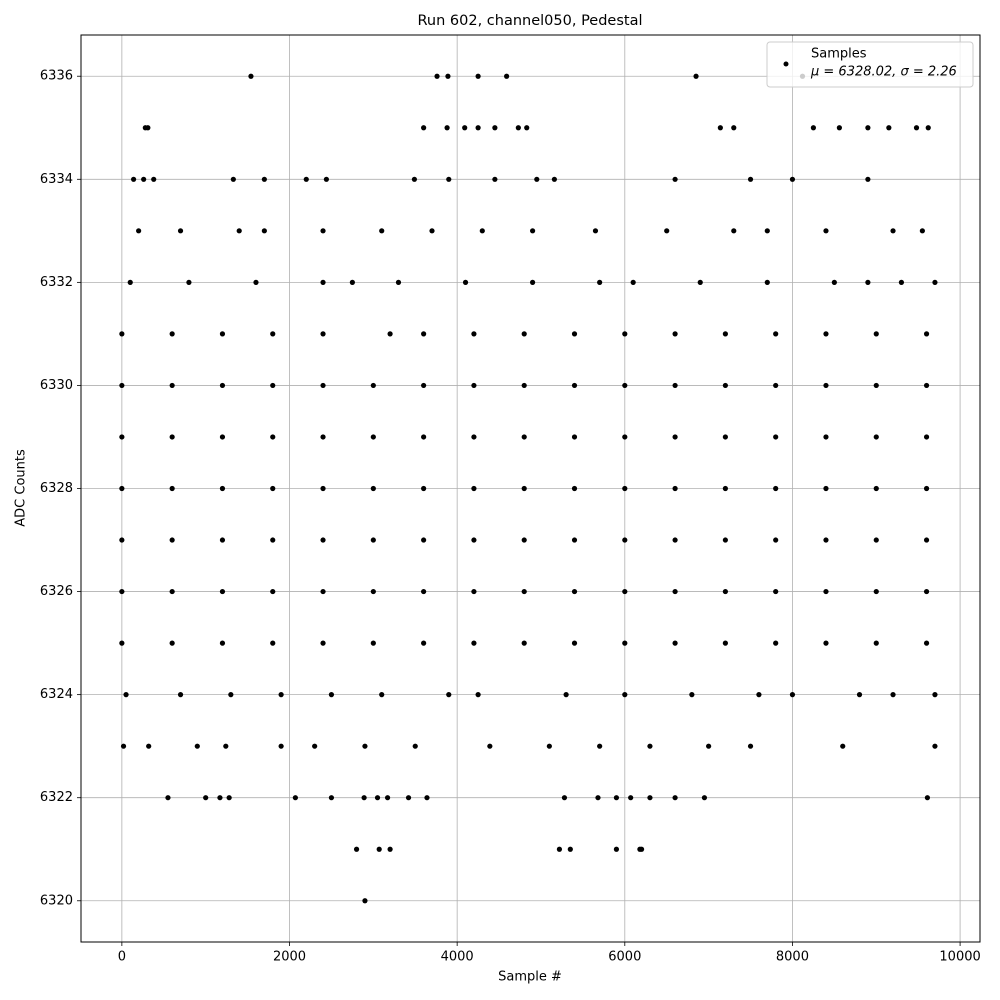 The image size is (1000, 1000). I want to click on x-tick-label: 0, so click(122, 957).